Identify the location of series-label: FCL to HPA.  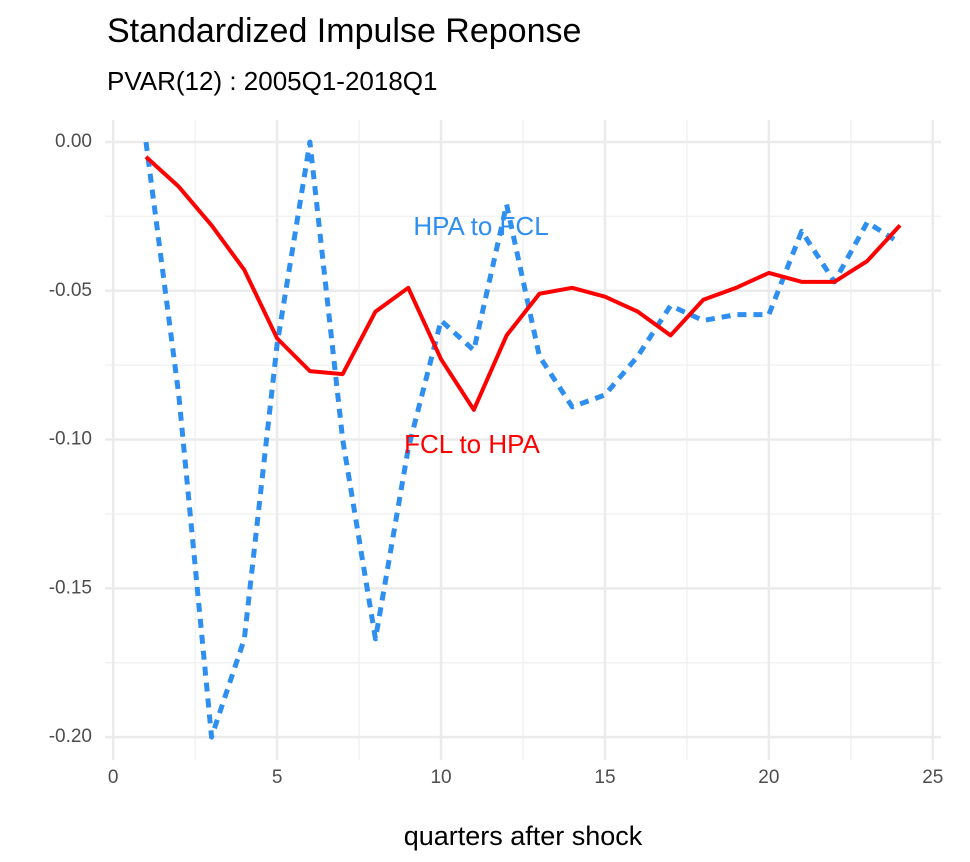
(472, 444).